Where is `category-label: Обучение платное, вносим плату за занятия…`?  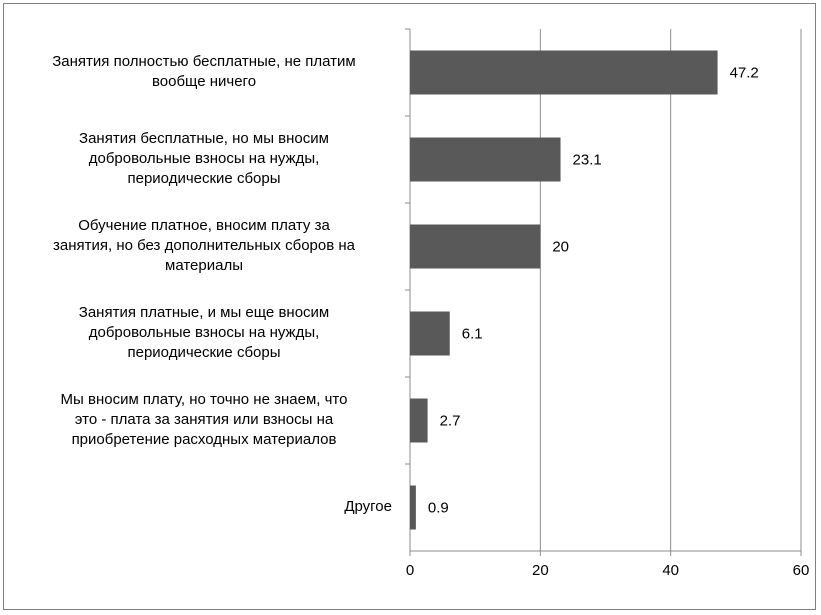 category-label: Обучение платное, вносим плату за занятия… is located at coordinates (204, 246).